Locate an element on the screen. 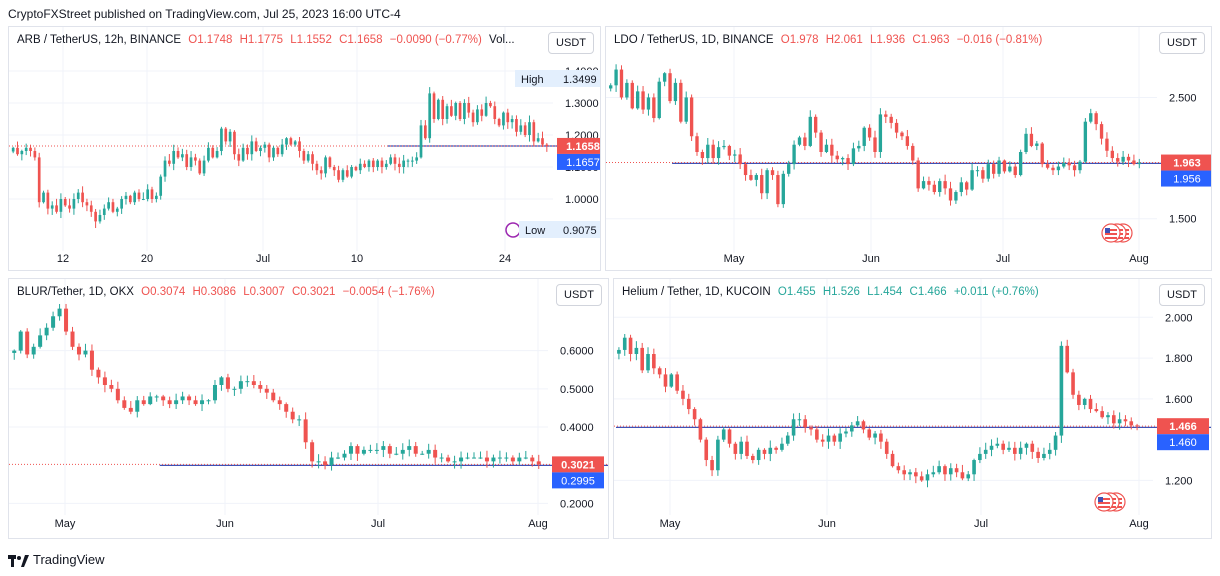  open-value: O1.1748 is located at coordinates (210, 40).